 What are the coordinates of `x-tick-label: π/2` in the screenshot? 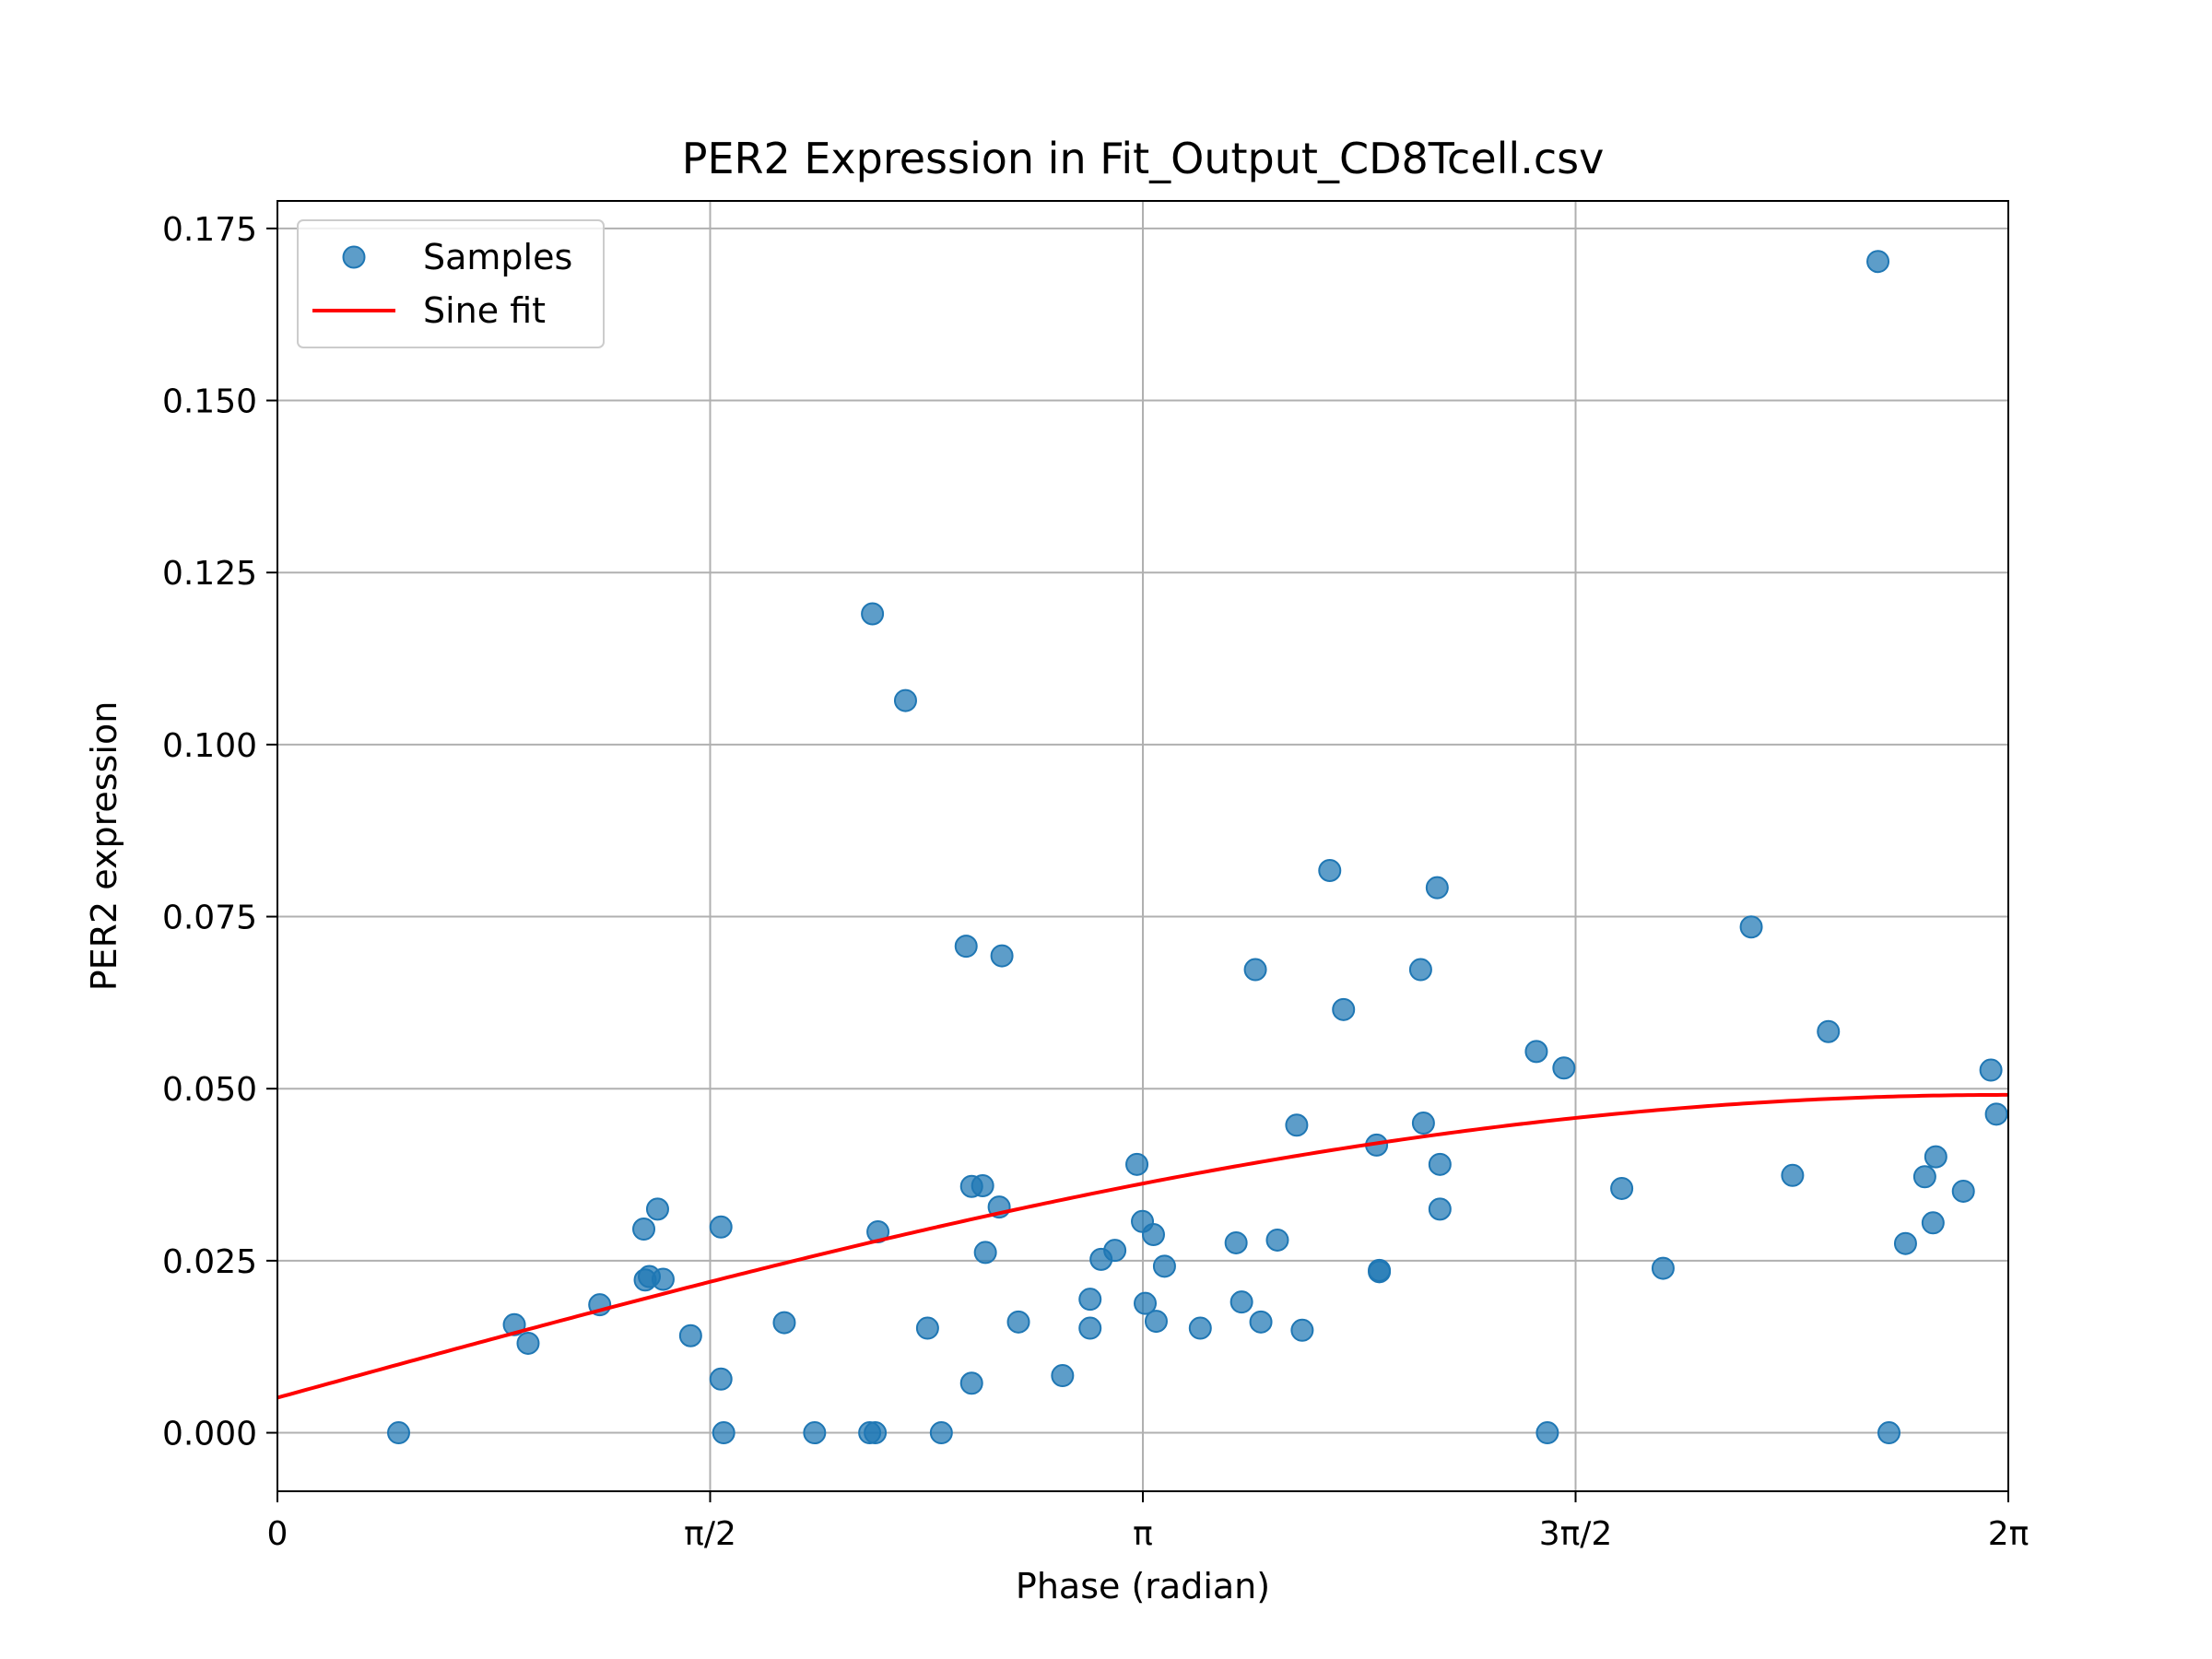 It's located at (710, 1534).